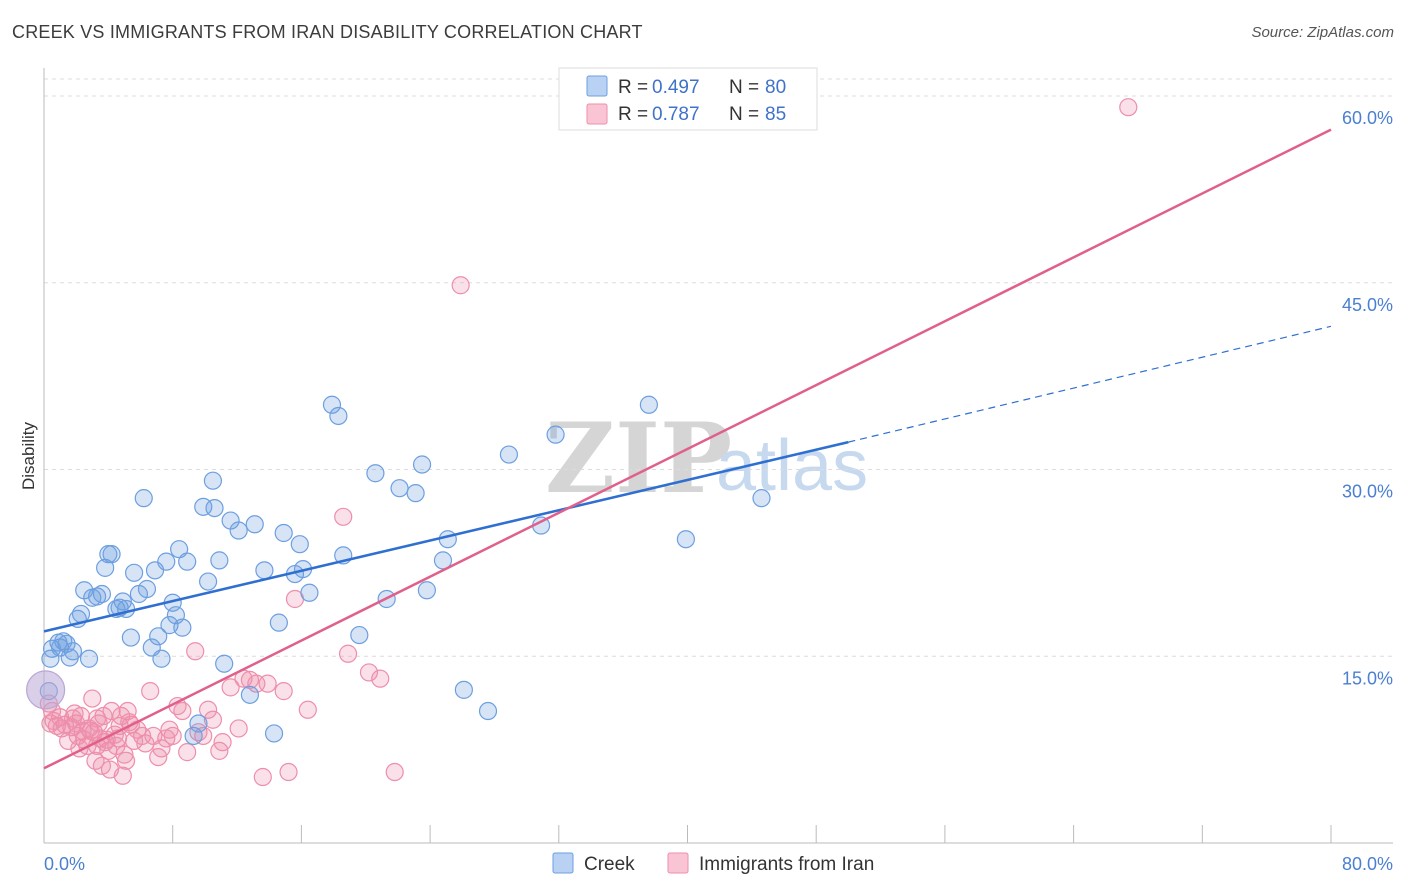 Image resolution: width=1406 pixels, height=892 pixels. What do you see at coordinates (775, 87) in the screenshot?
I see `legend-n-value-creek: 80` at bounding box center [775, 87].